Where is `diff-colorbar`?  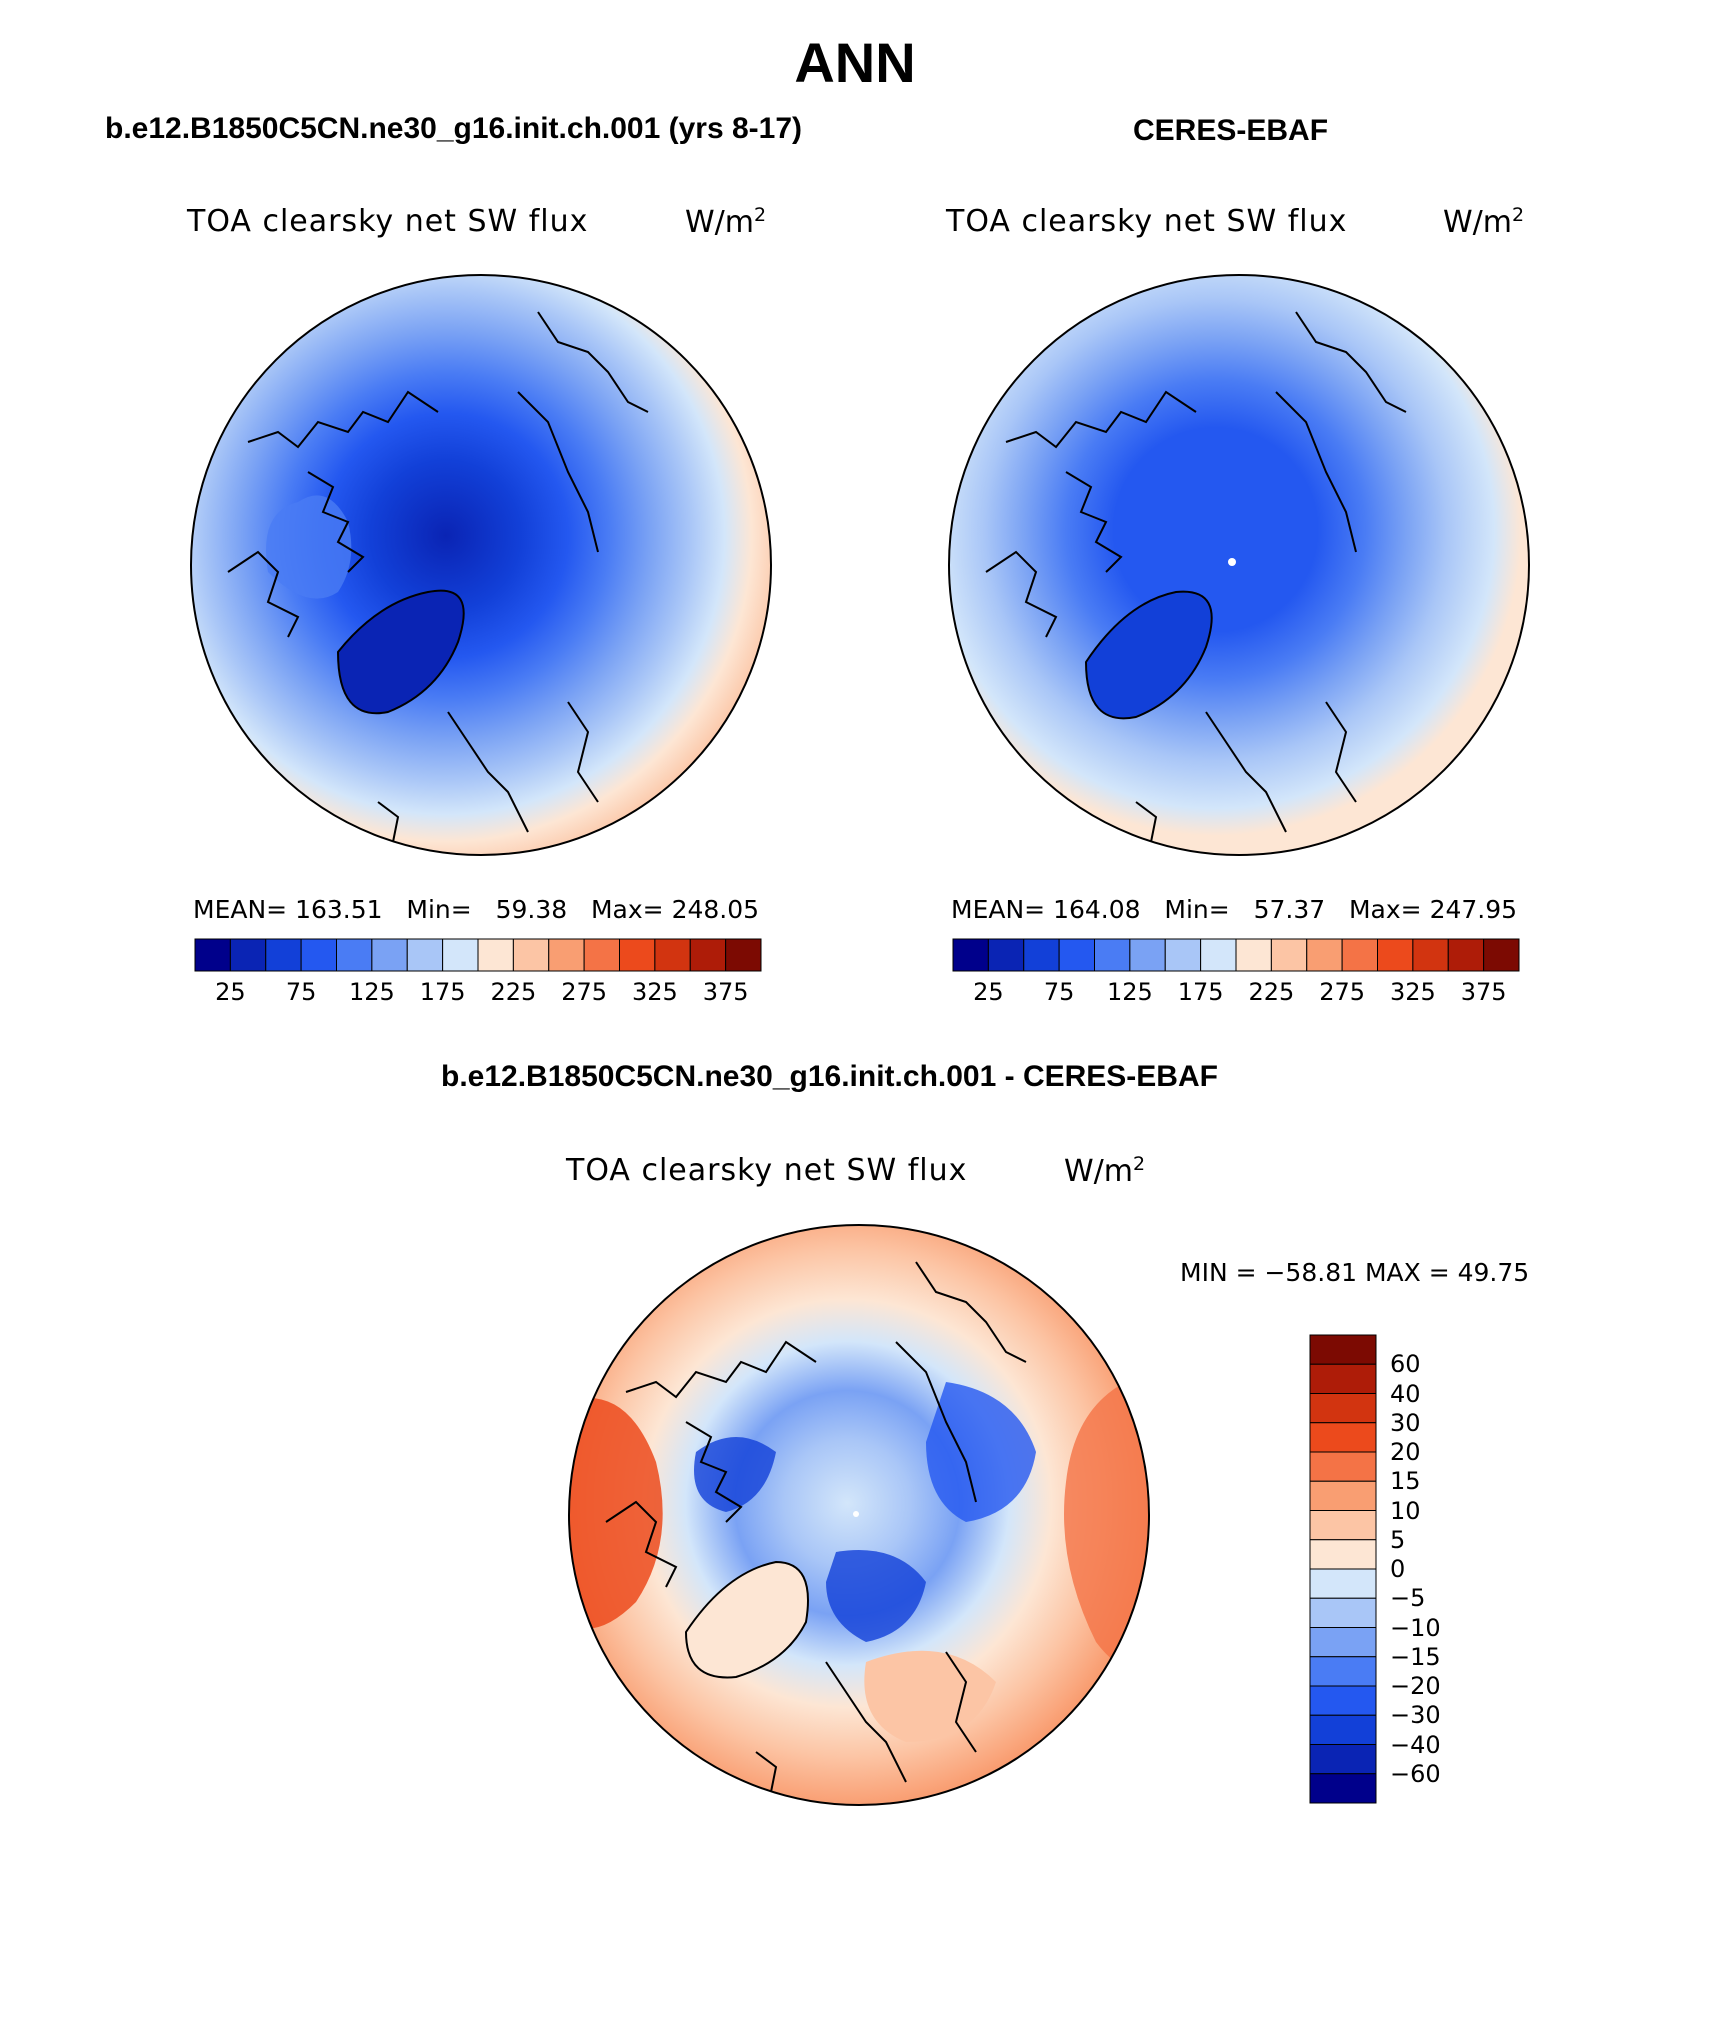 diff-colorbar is located at coordinates (1343, 1569).